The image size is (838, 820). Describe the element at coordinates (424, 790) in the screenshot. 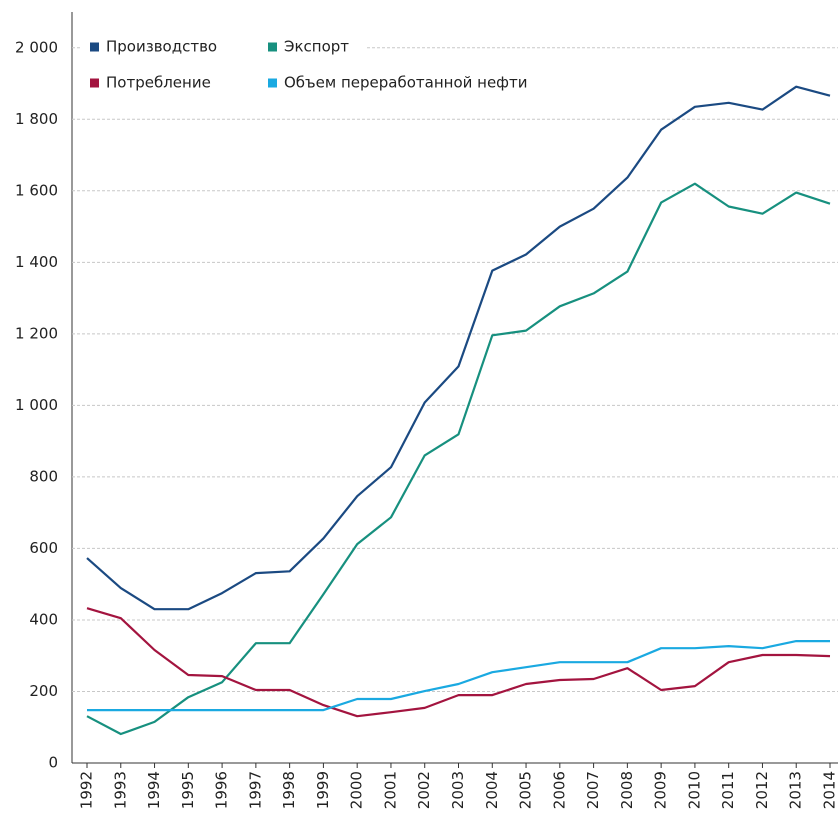

I see `x-tick-label: 2002` at that location.